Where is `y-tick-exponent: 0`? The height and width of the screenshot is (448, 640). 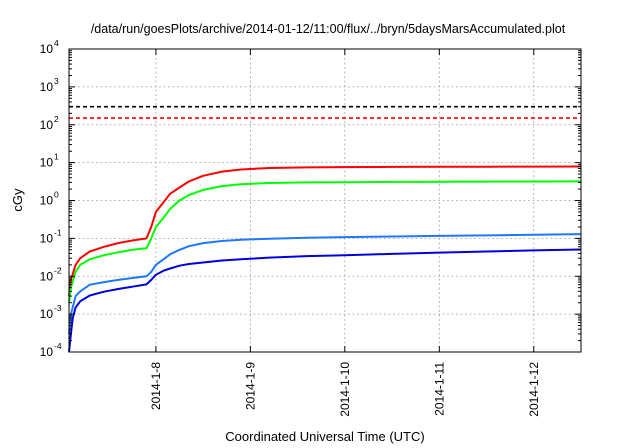 y-tick-exponent: 0 is located at coordinates (56, 195).